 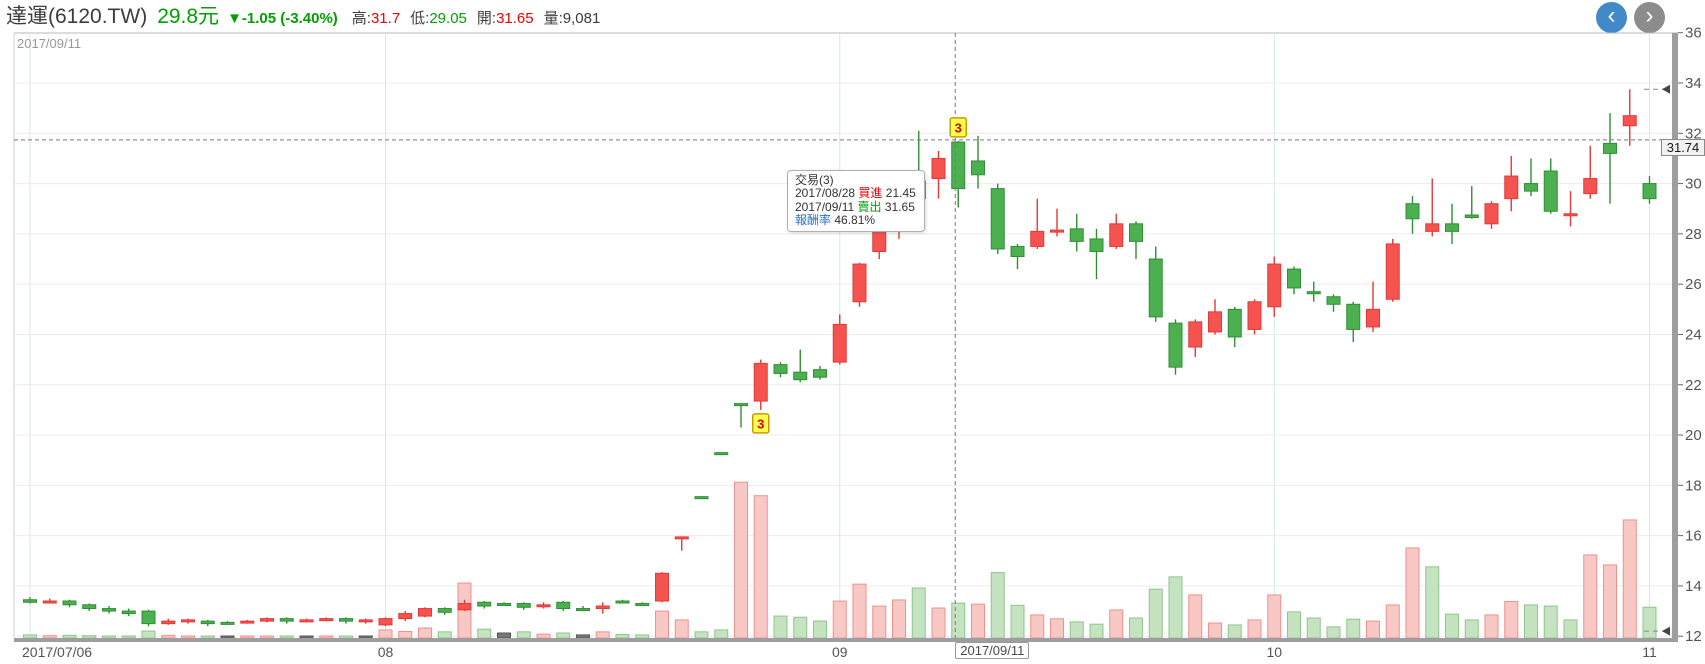 What do you see at coordinates (1611, 17) in the screenshot?
I see `prev-button: ‹` at bounding box center [1611, 17].